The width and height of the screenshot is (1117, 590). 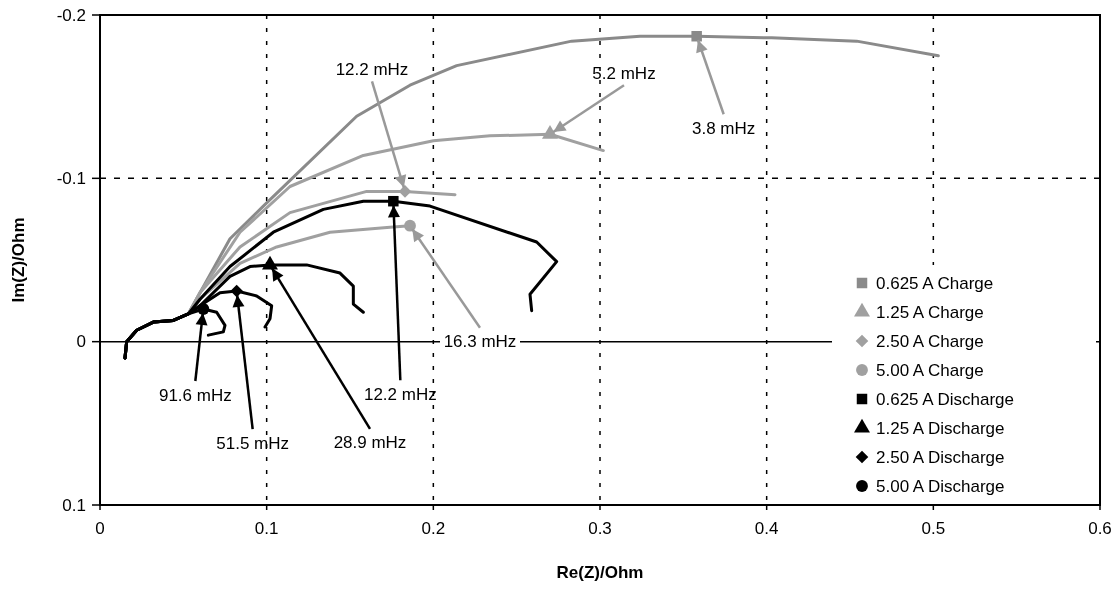 What do you see at coordinates (370, 443) in the screenshot?
I see `annotation: 28.9 mHz` at bounding box center [370, 443].